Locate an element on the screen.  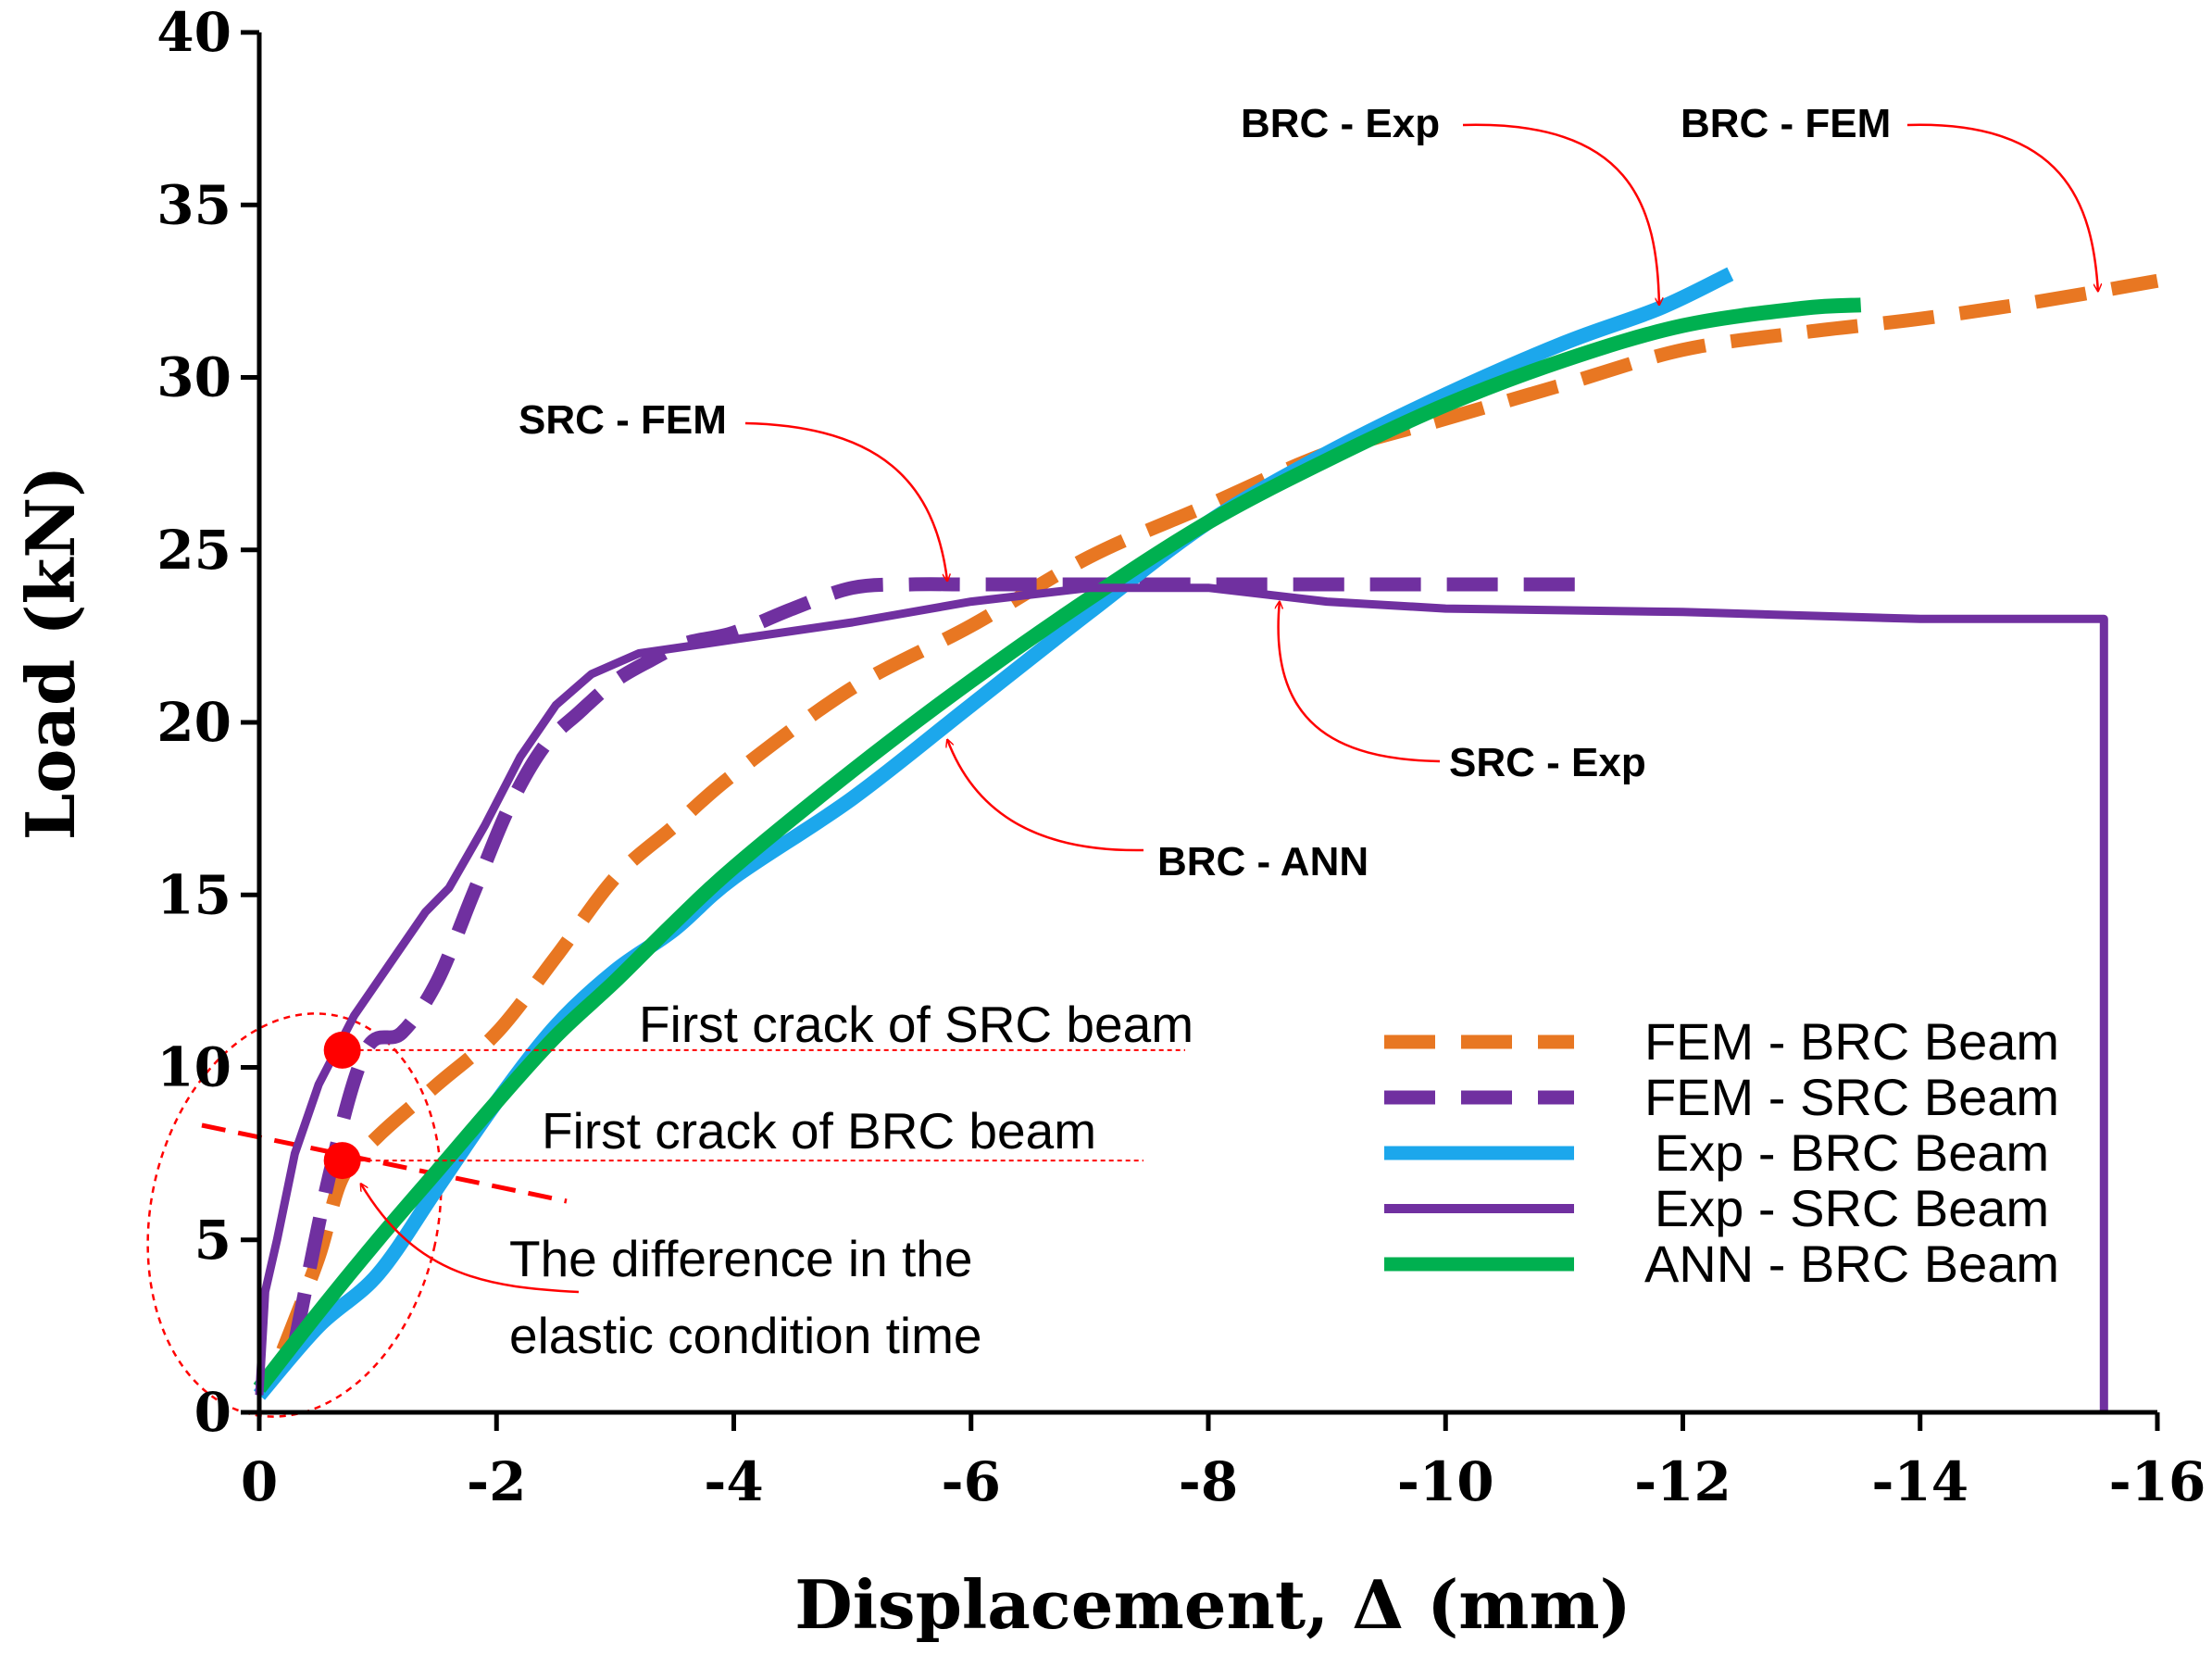
elastic-note-line-1: elastic condition time is located at coordinates (745, 1335).